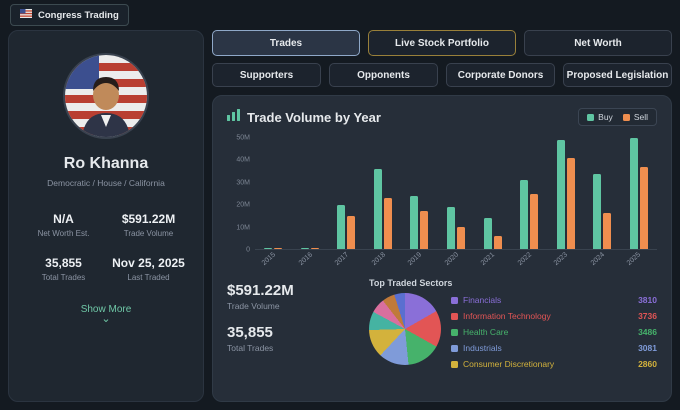  I want to click on stat-net-worth: N/A Net Worth Est., so click(63, 225).